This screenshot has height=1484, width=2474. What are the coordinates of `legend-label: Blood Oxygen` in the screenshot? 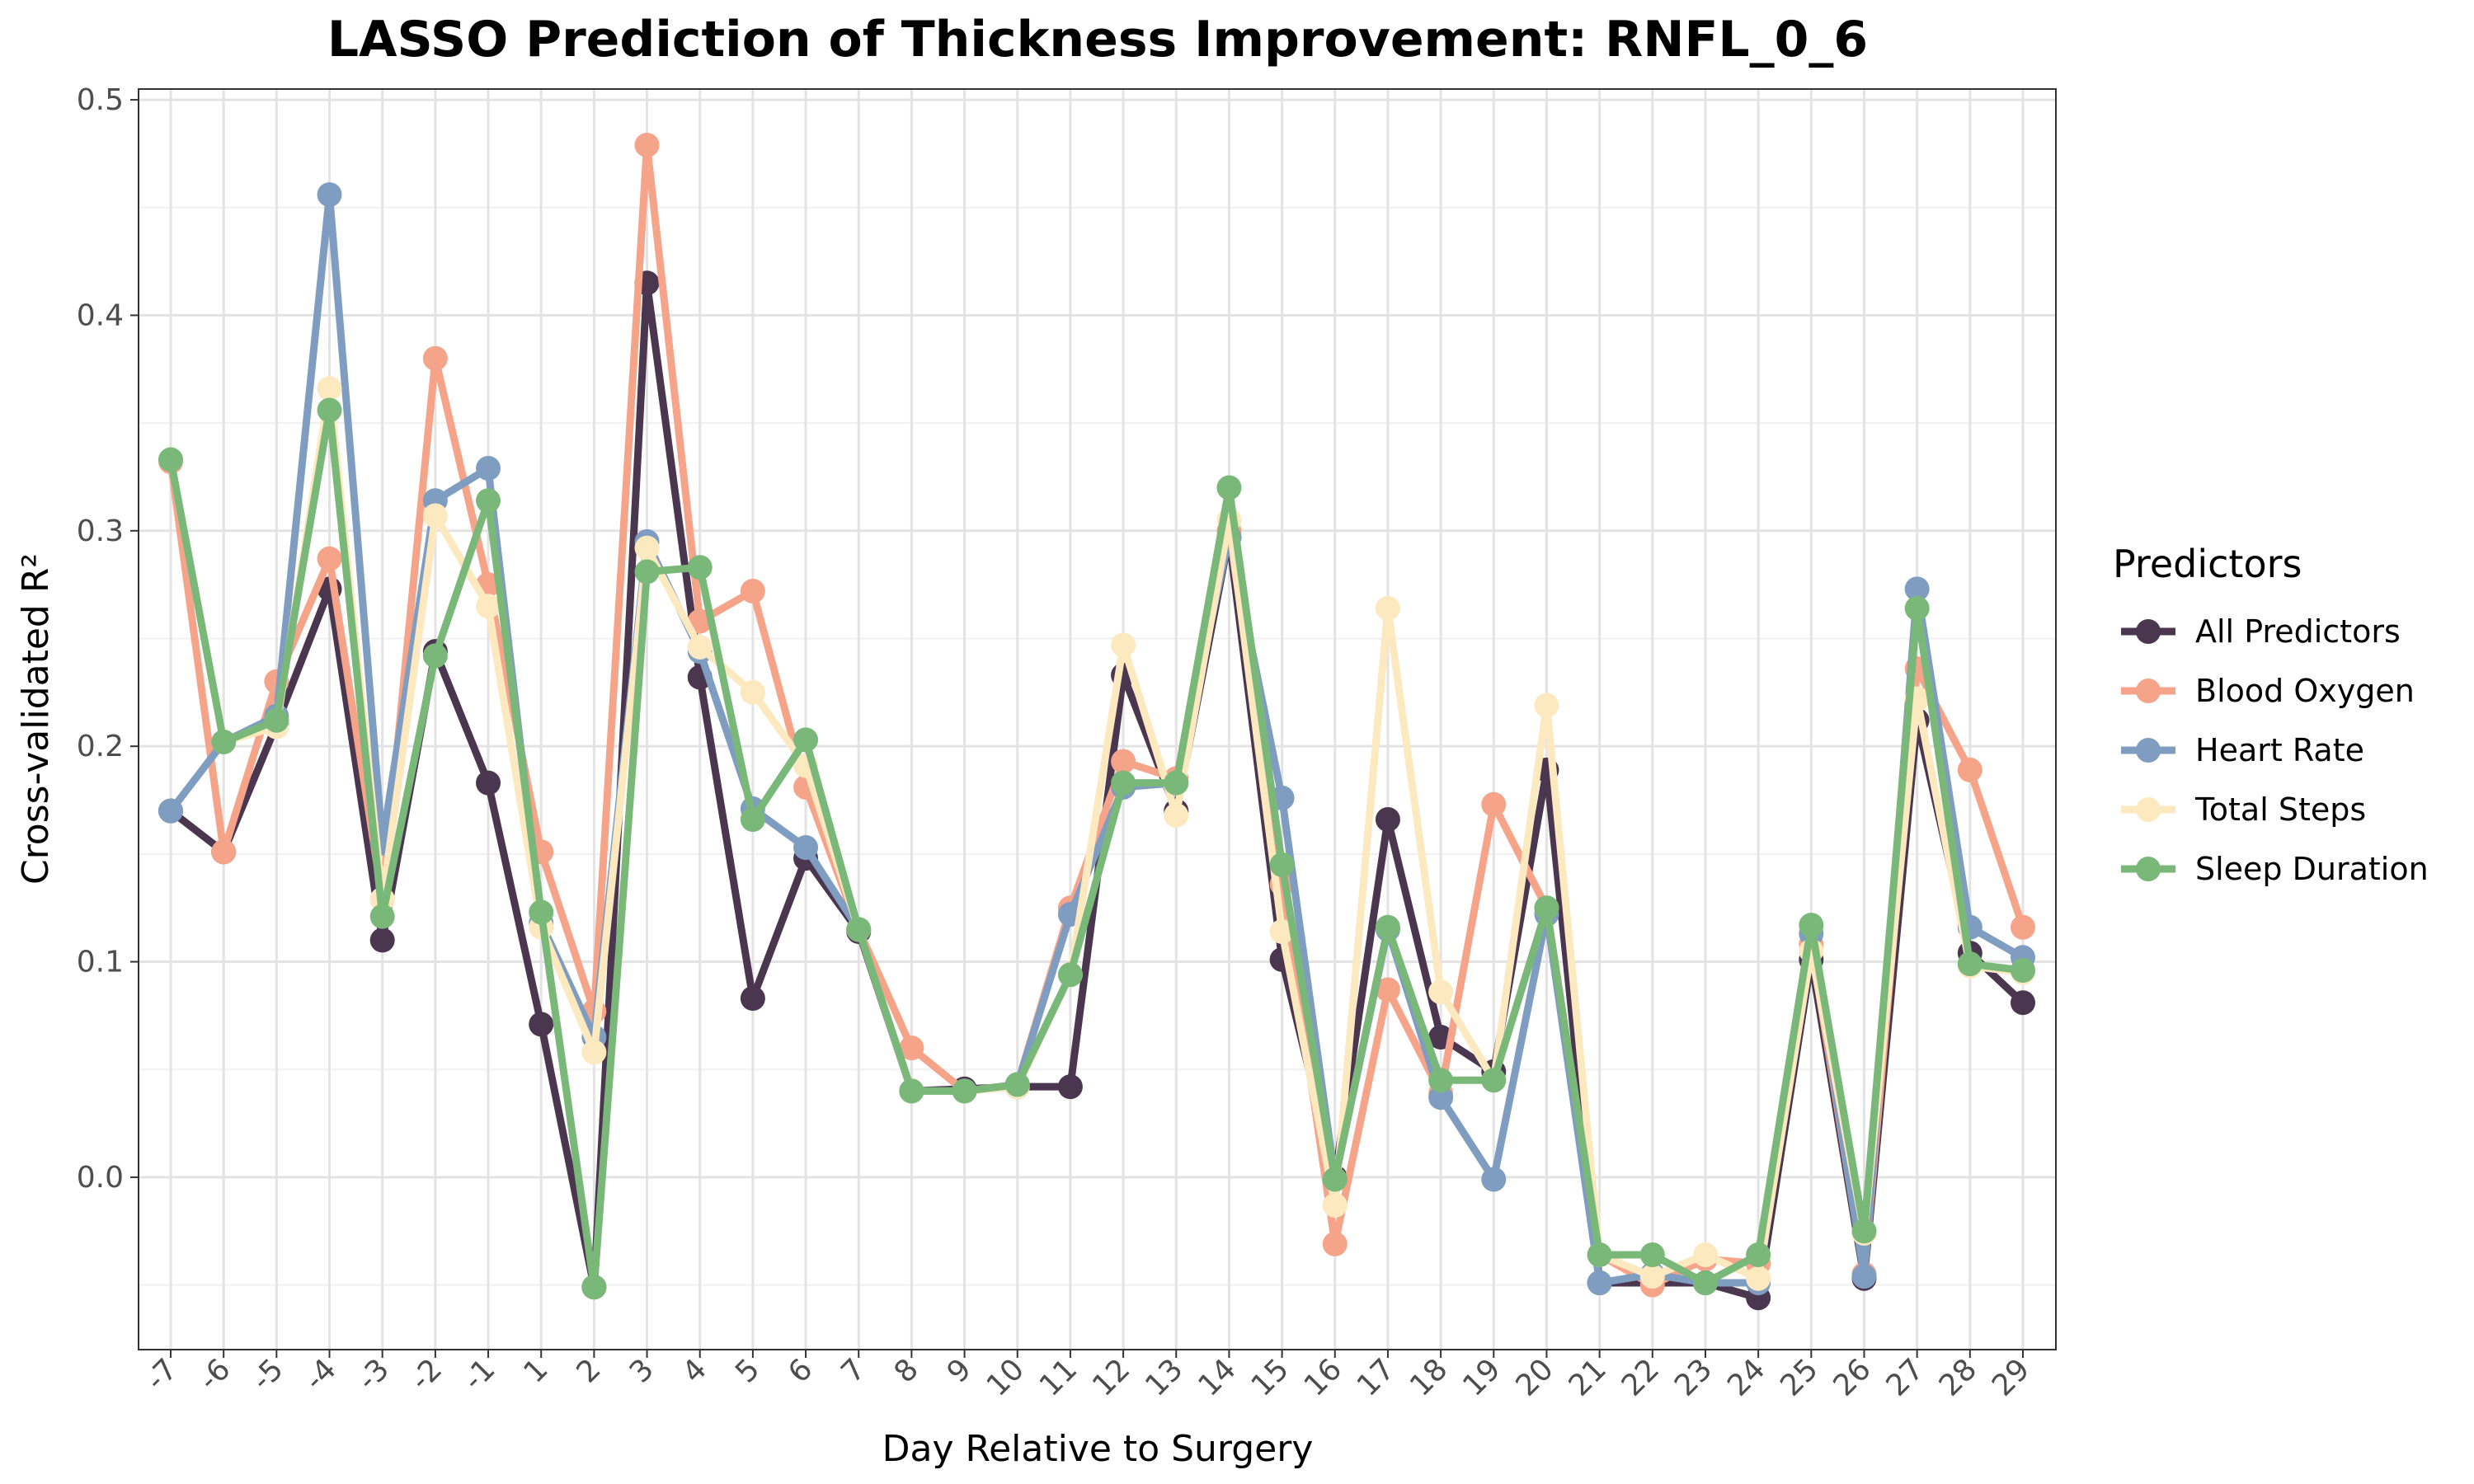 It's located at (2305, 691).